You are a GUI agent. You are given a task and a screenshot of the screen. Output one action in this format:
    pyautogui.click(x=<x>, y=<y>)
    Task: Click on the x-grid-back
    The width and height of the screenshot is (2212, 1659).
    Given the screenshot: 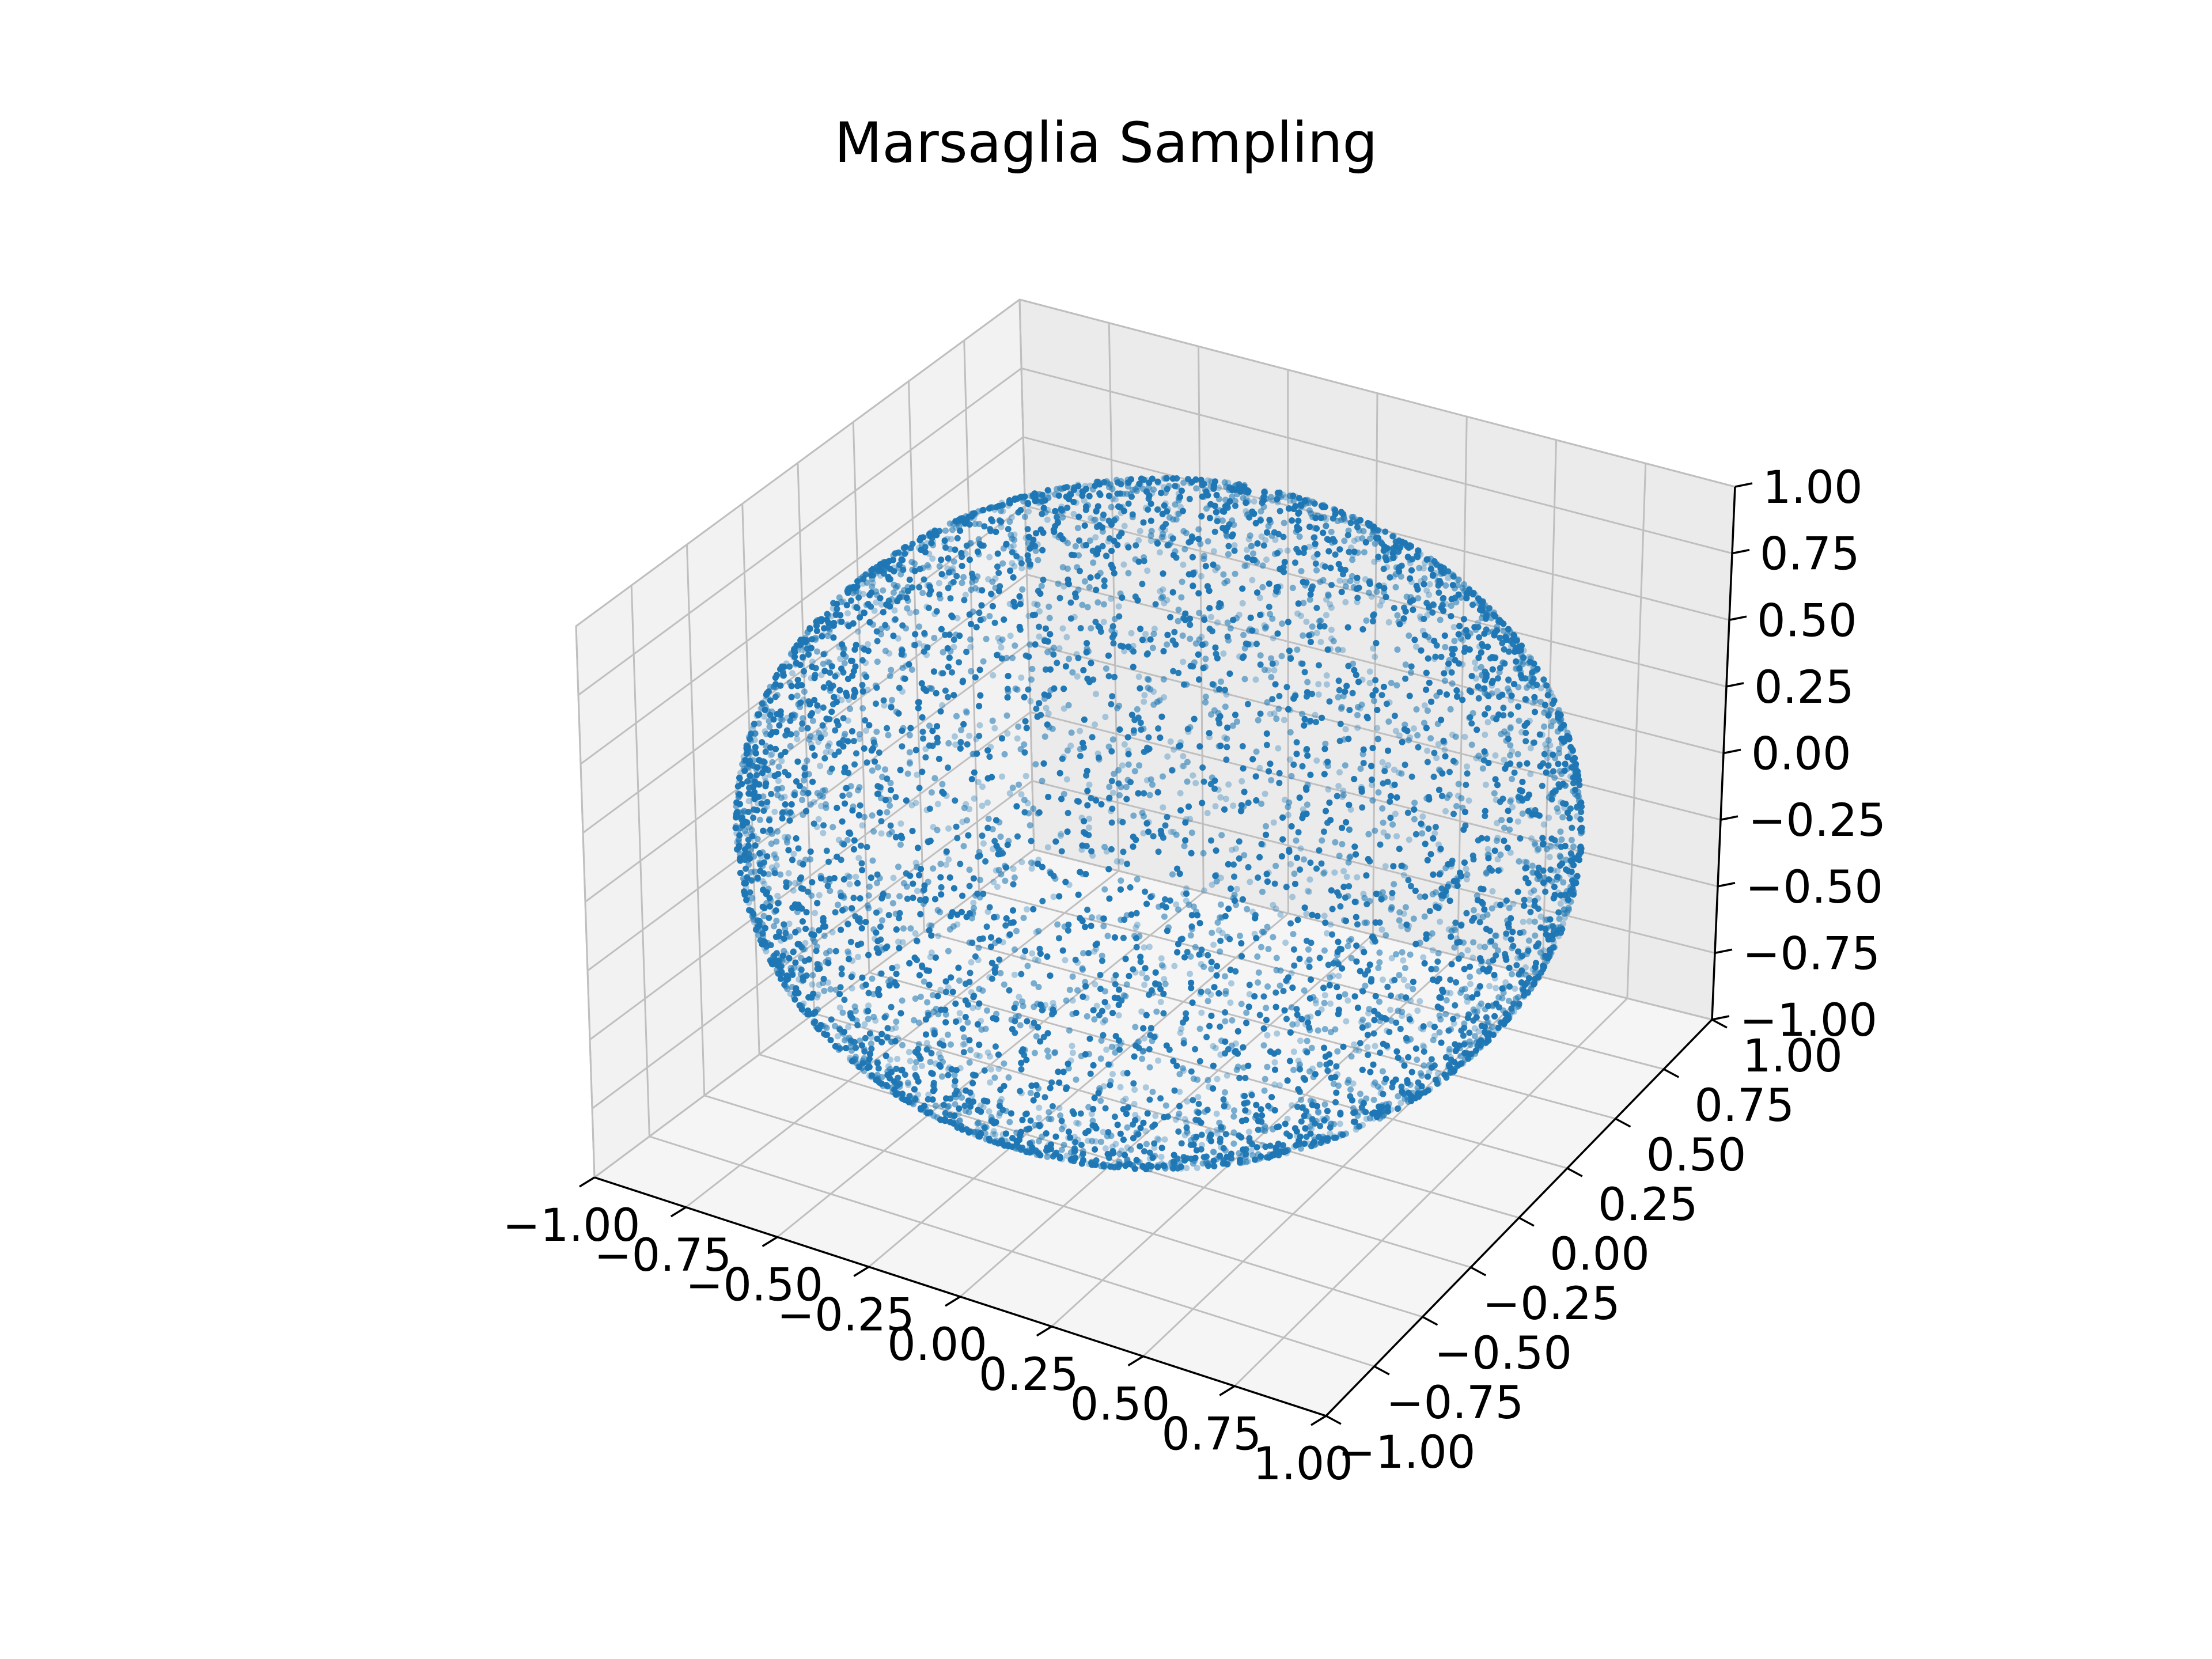 What is the action you would take?
    pyautogui.click(x=1549, y=709)
    